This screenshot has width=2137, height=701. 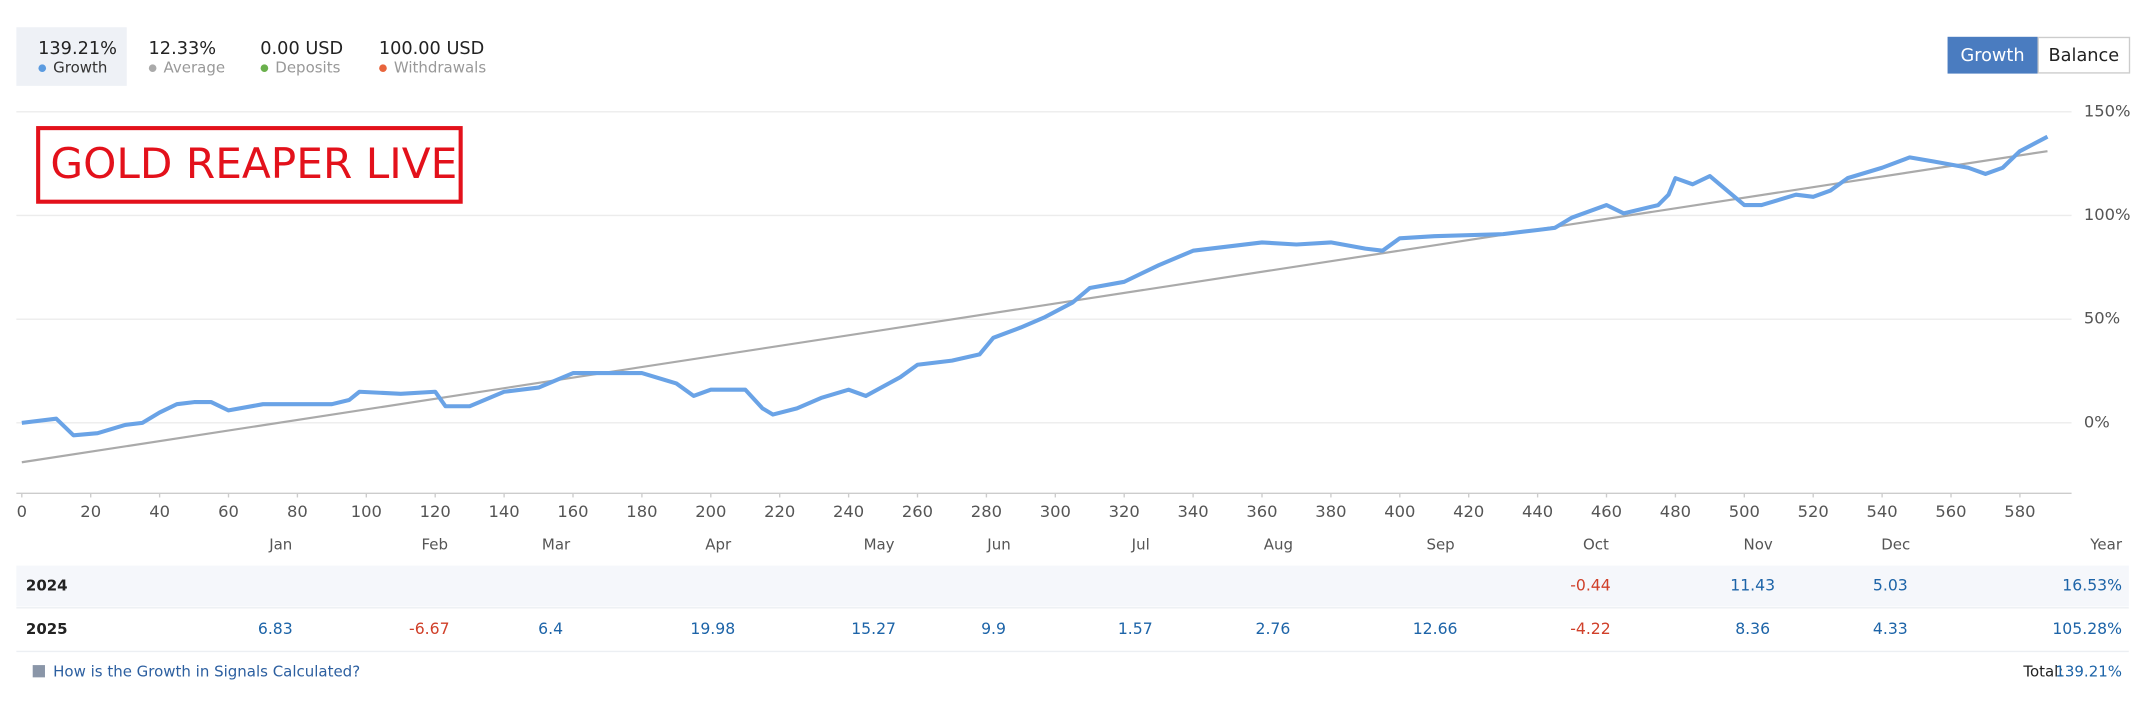 I want to click on x-tick-label: 40, so click(x=159, y=511).